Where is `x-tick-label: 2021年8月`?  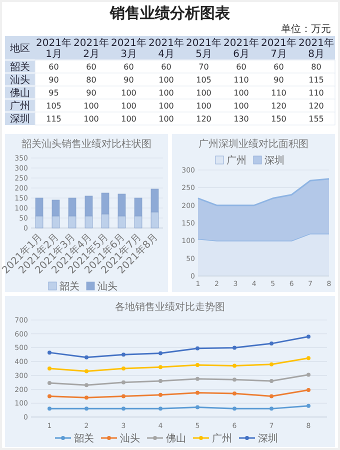
x-tick-label: 2021年8月 is located at coordinates (316, 48).